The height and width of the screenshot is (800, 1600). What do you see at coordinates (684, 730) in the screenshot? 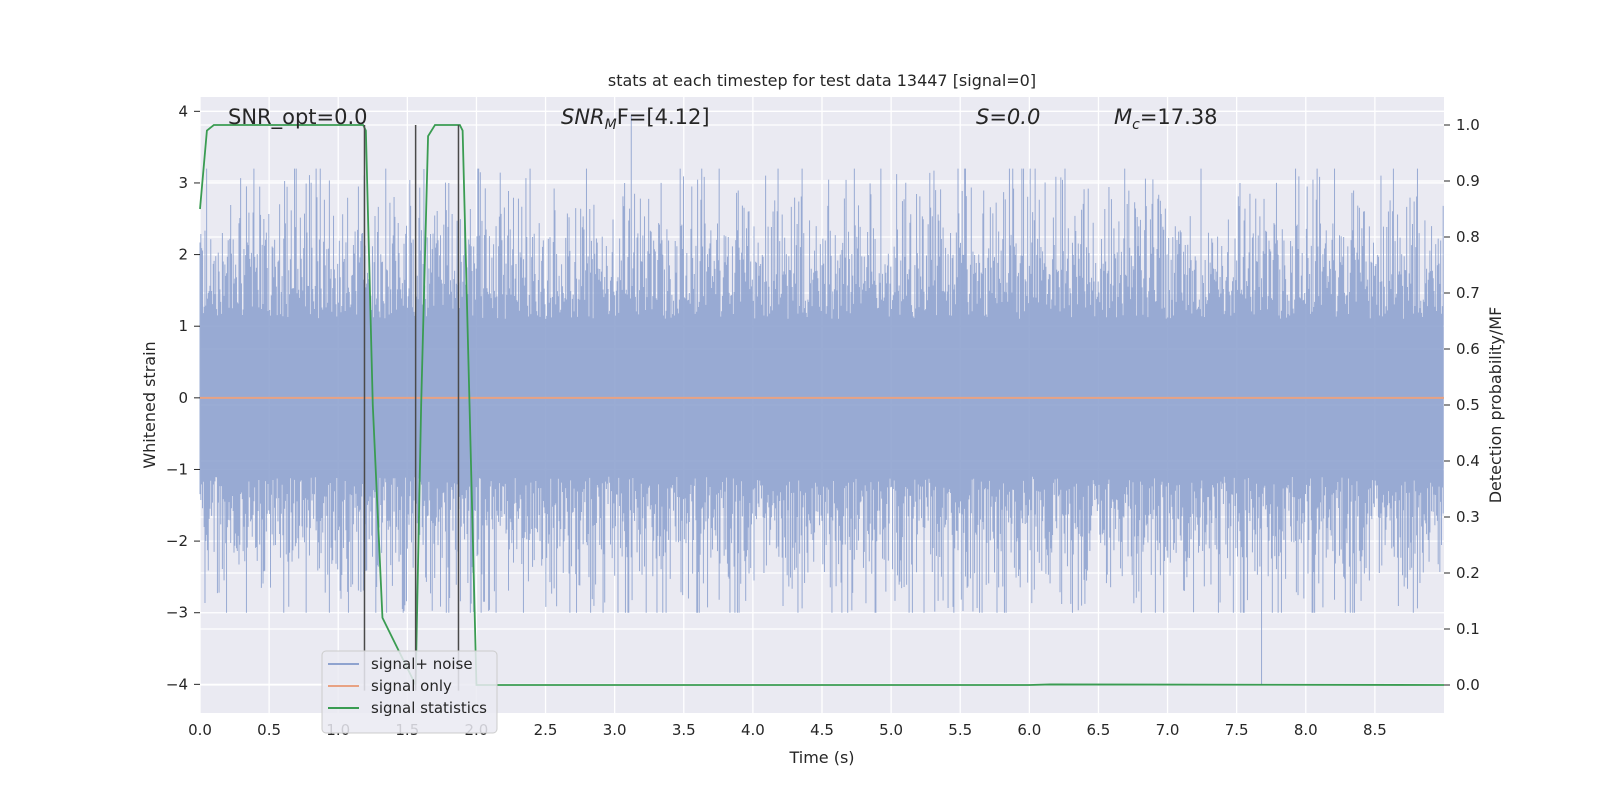
I see `x-tick-label: 3.5` at bounding box center [684, 730].